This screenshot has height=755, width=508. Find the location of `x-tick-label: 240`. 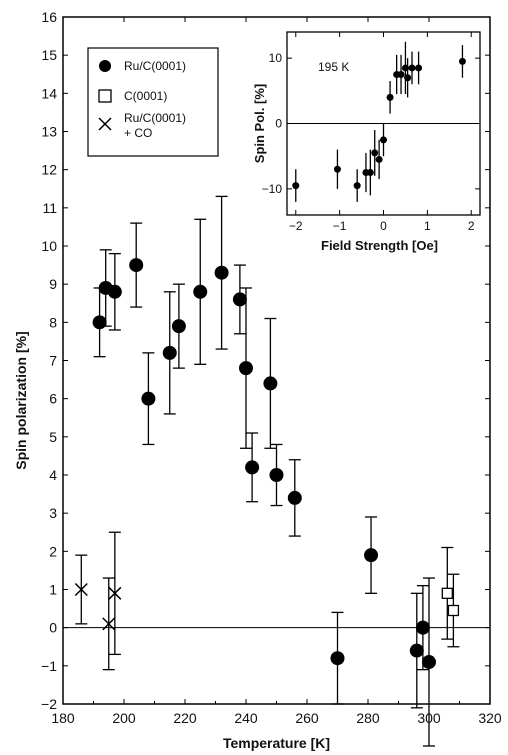

x-tick-label: 240 is located at coordinates (246, 718).